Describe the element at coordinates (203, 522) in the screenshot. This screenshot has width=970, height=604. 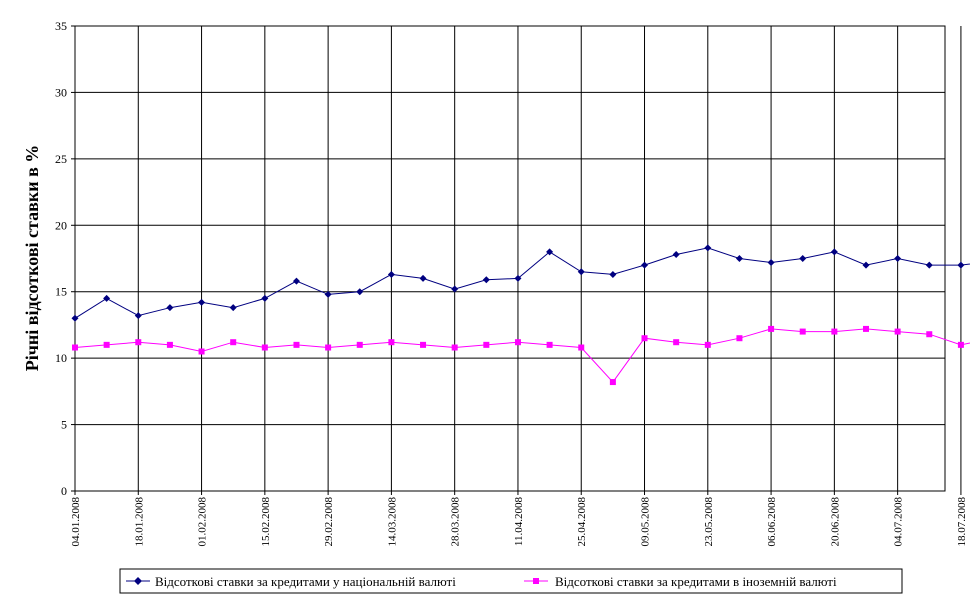
I see `x-tick-label: 01.02.2008` at that location.